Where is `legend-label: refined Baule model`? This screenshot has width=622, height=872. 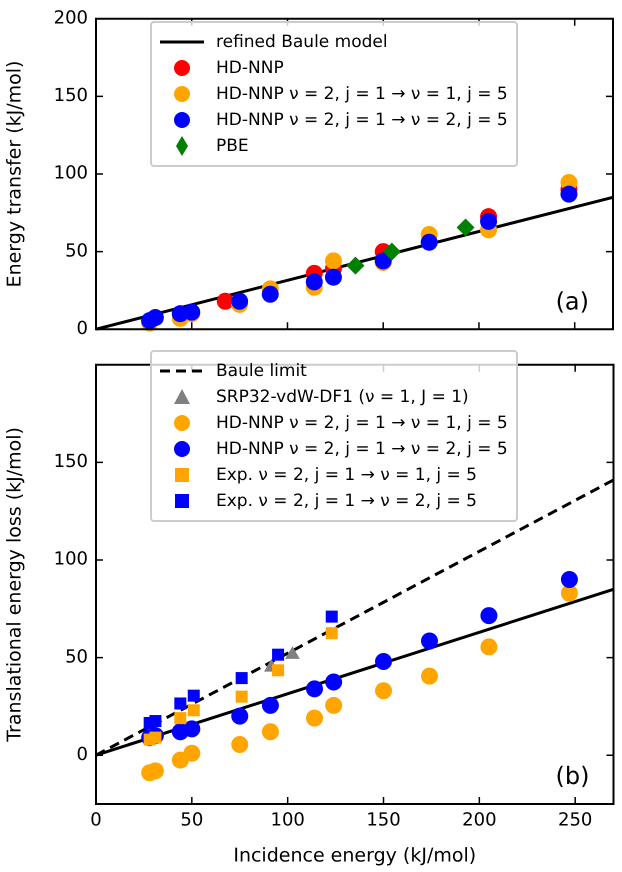 legend-label: refined Baule model is located at coordinates (302, 42).